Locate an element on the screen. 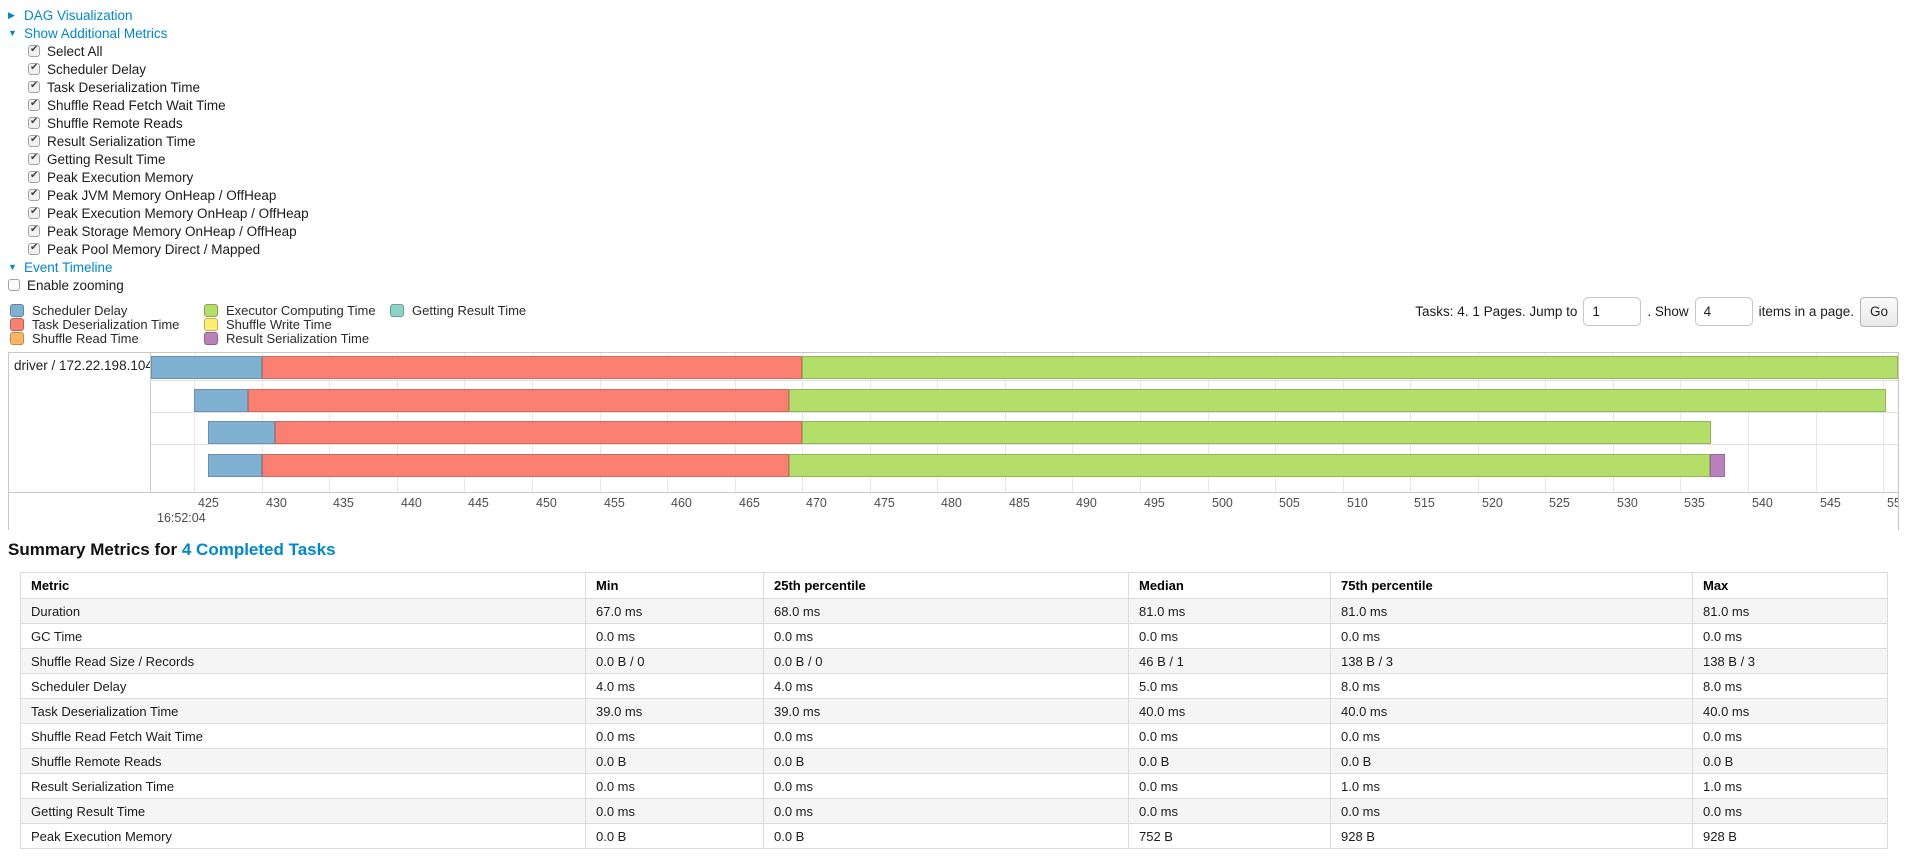 This screenshot has width=1907, height=865. table-header-cell: Metric is located at coordinates (303, 585).